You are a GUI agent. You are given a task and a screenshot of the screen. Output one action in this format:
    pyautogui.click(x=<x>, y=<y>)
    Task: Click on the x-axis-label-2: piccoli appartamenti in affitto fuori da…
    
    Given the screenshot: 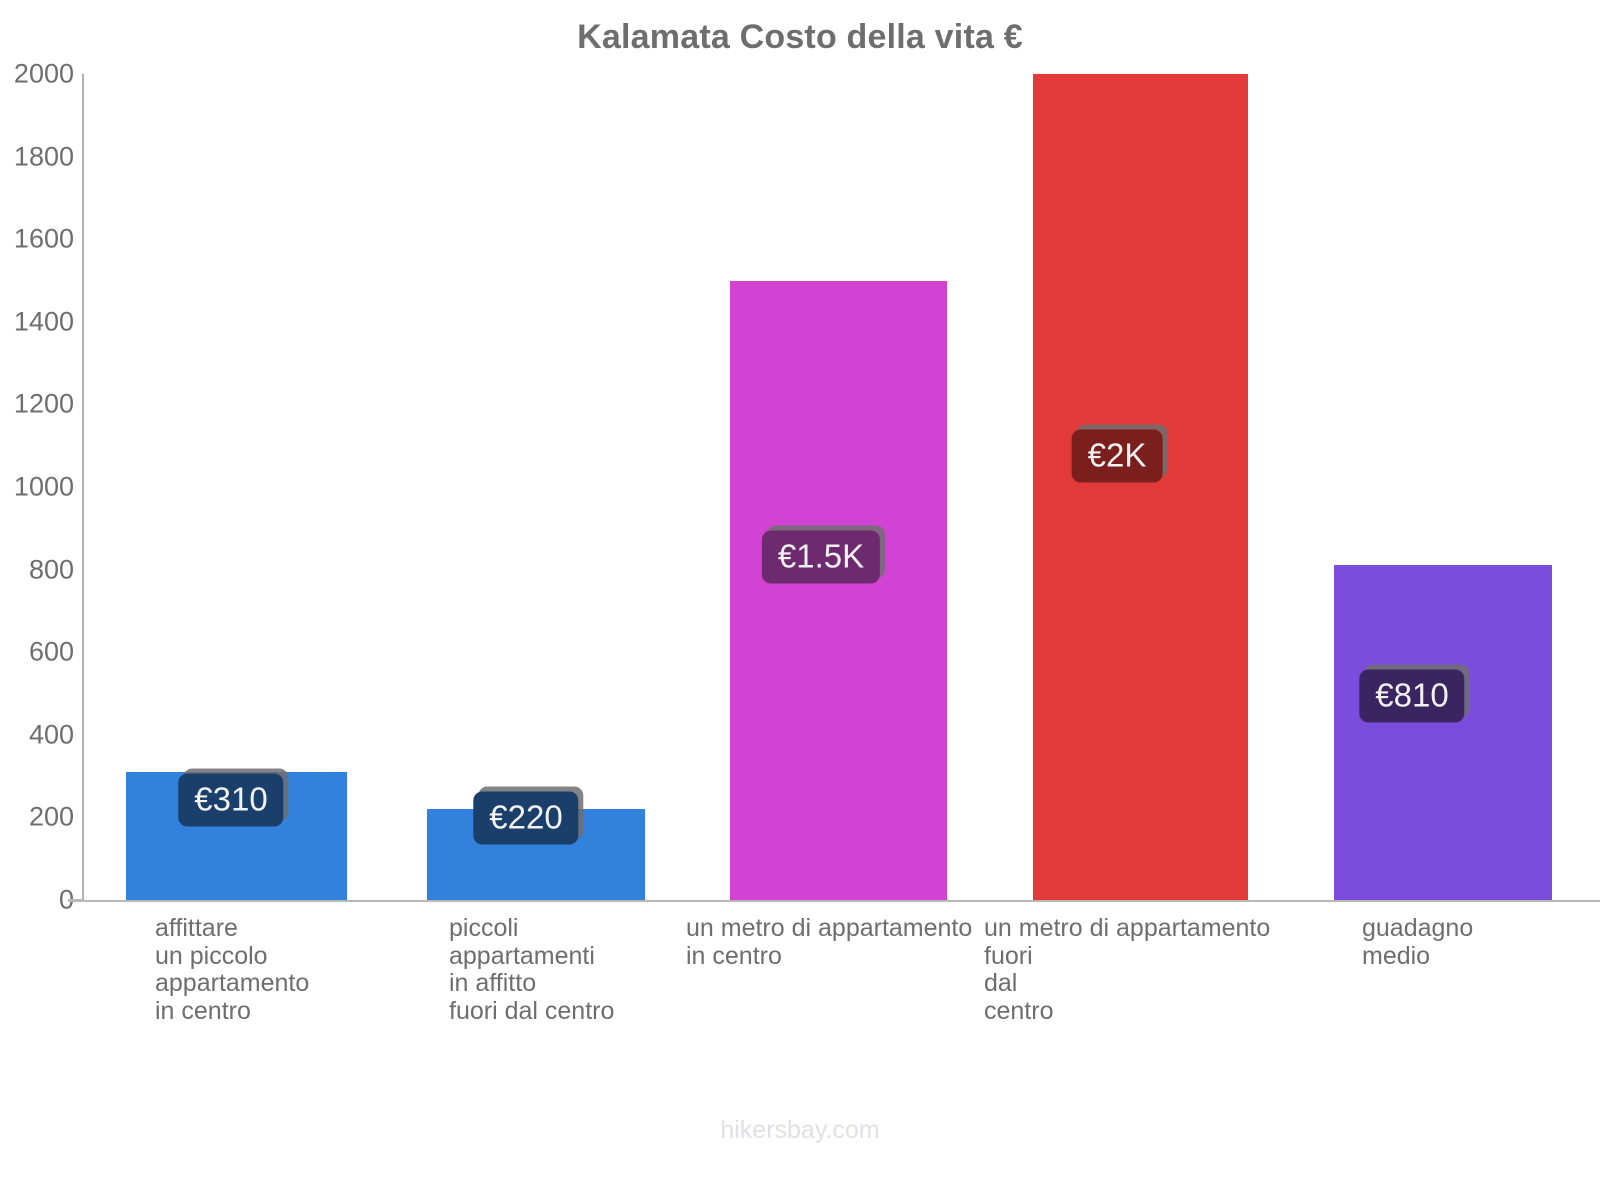 What is the action you would take?
    pyautogui.click(x=532, y=969)
    